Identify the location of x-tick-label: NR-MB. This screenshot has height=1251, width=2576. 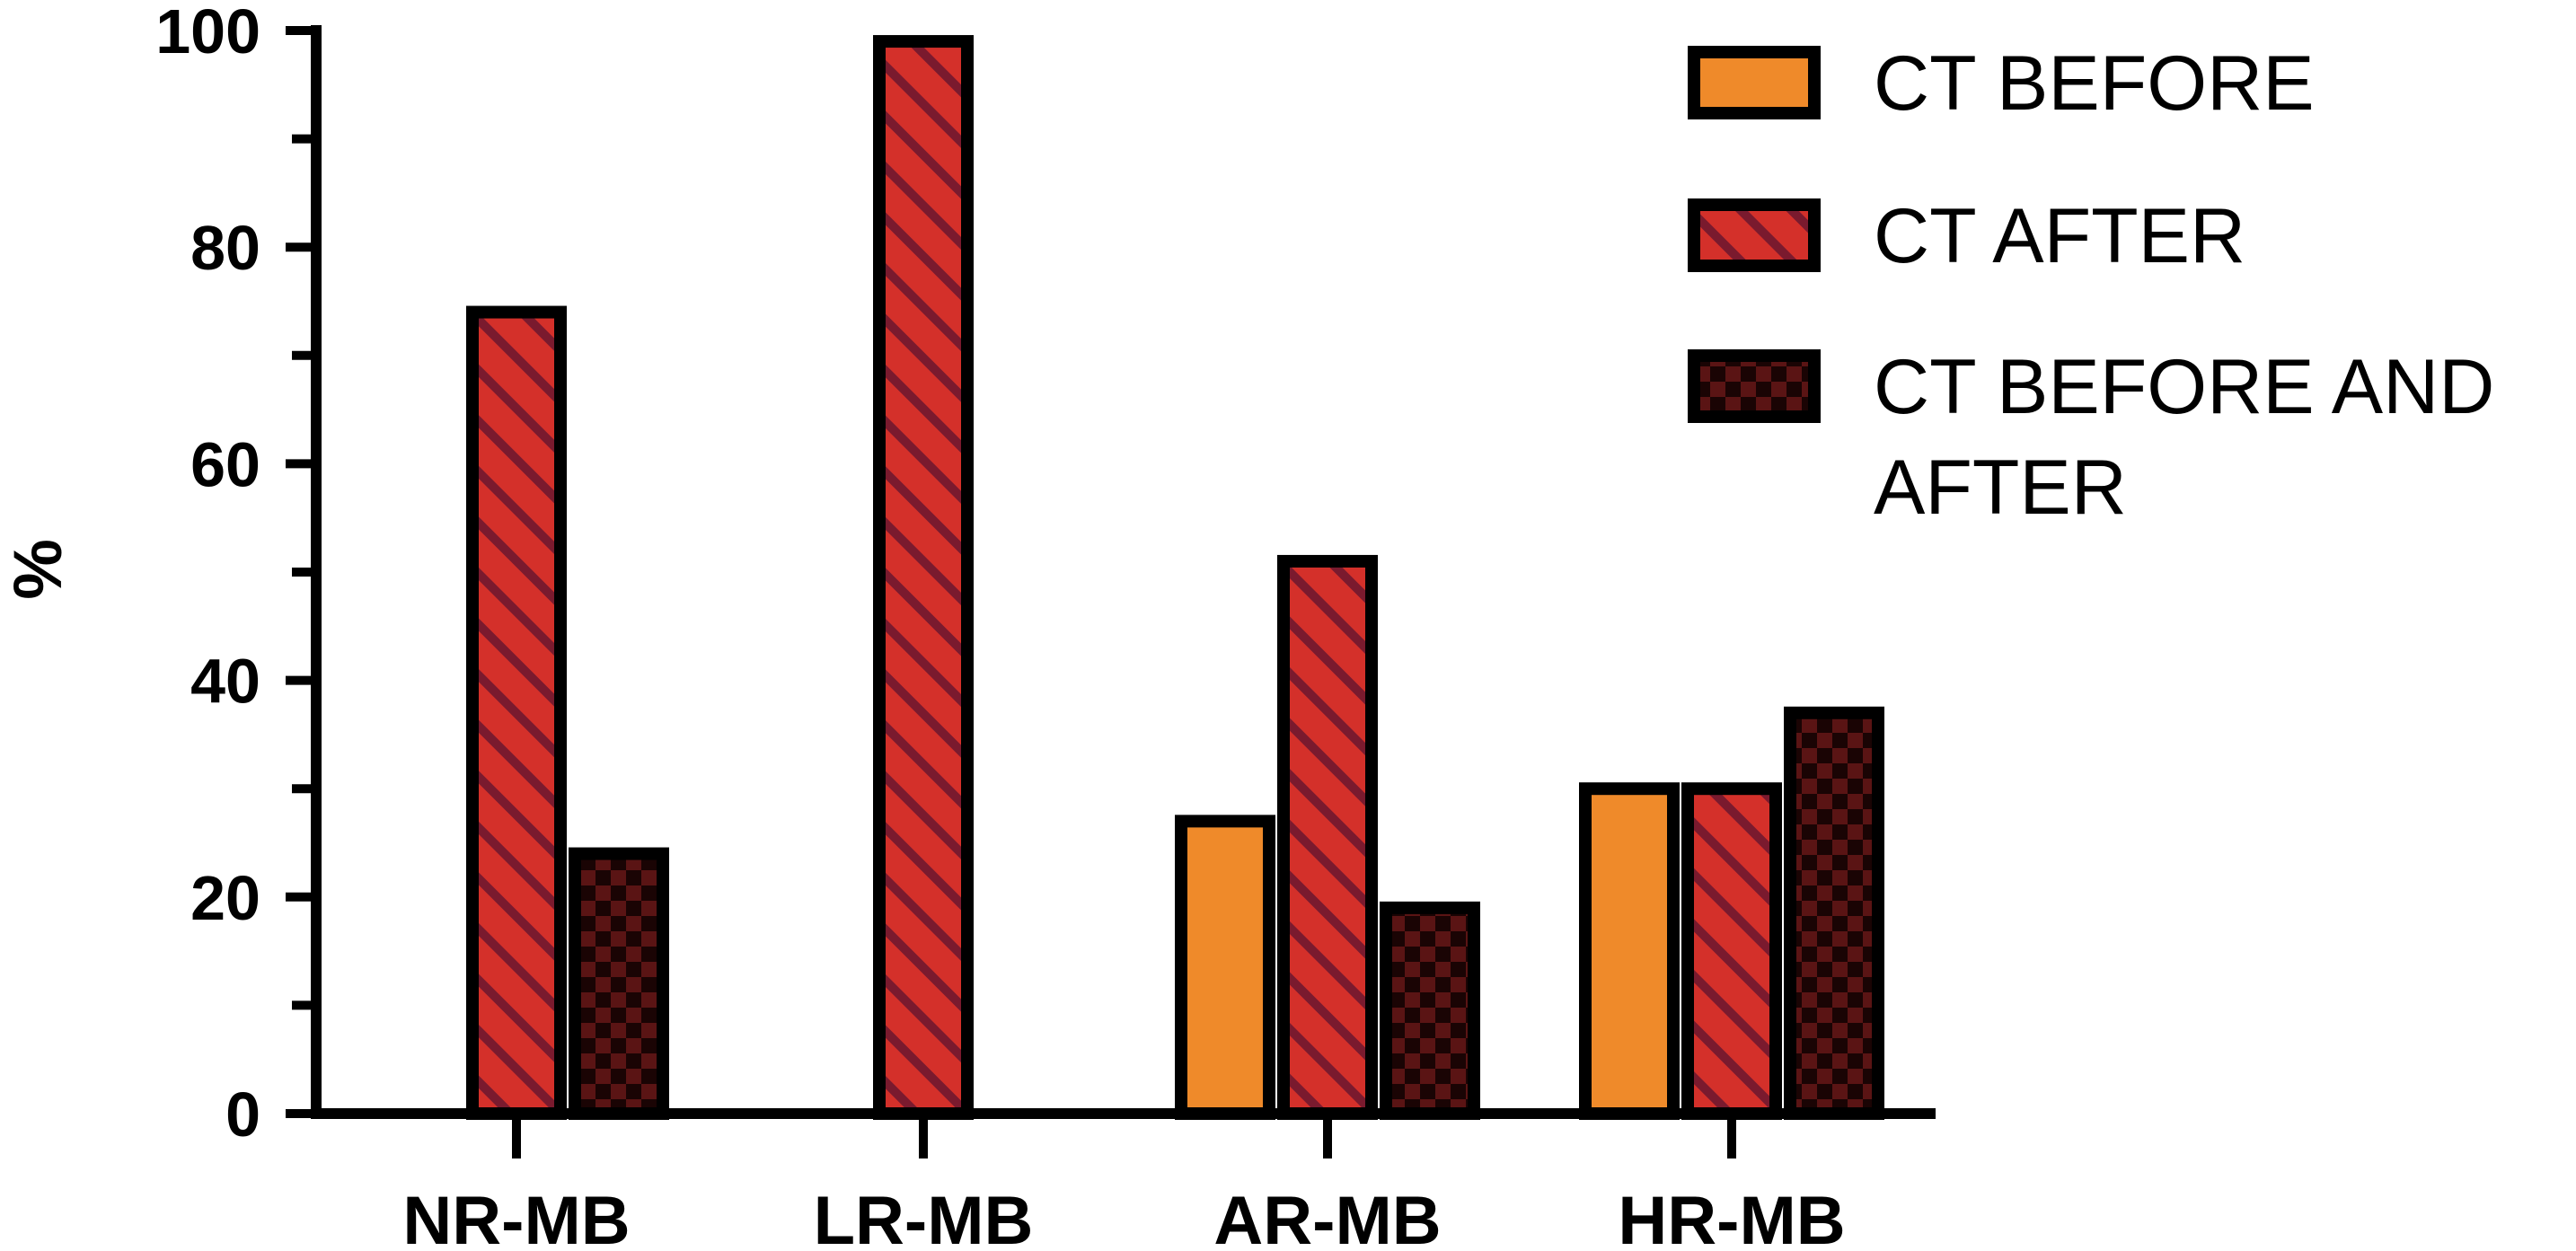
(516, 1217).